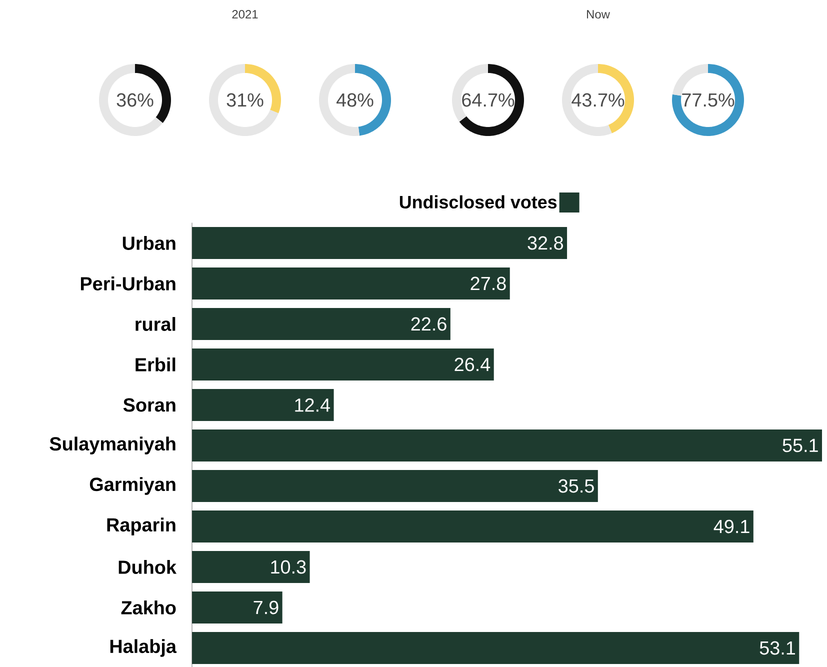 The height and width of the screenshot is (667, 827). I want to click on y-tick-label: Erbil, so click(156, 365).